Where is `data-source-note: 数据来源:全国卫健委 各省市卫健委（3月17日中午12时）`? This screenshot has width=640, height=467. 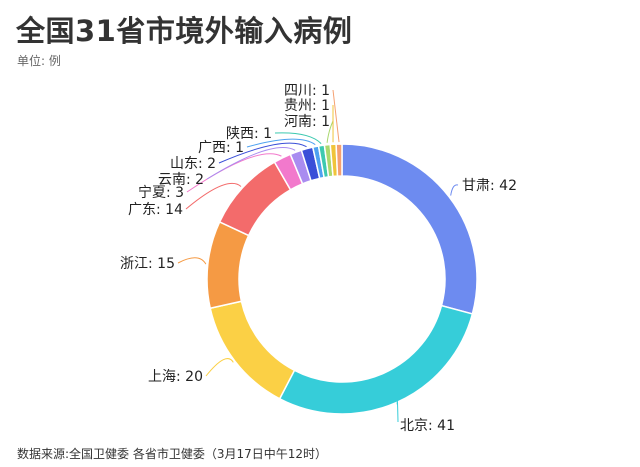
data-source-note: 数据来源:全国卫健委 各省市卫健委（3月17日中午12时） is located at coordinates (172, 454).